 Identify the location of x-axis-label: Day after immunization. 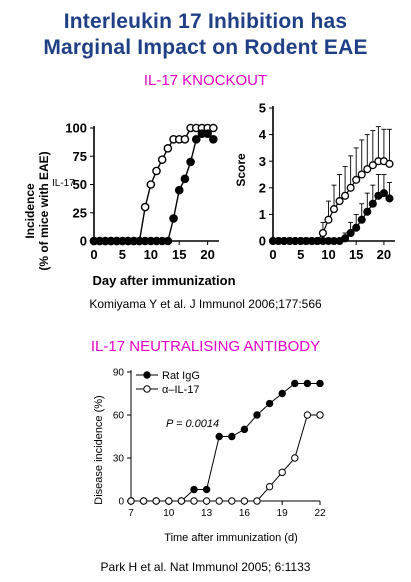
(163, 280).